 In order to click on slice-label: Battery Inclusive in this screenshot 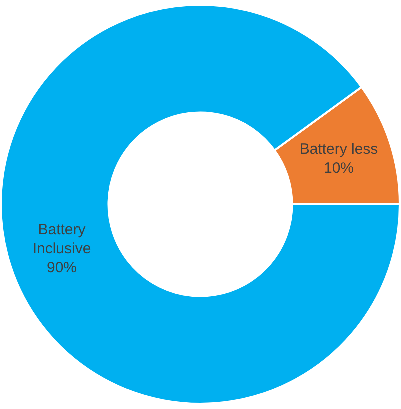, I will do `click(62, 240)`.